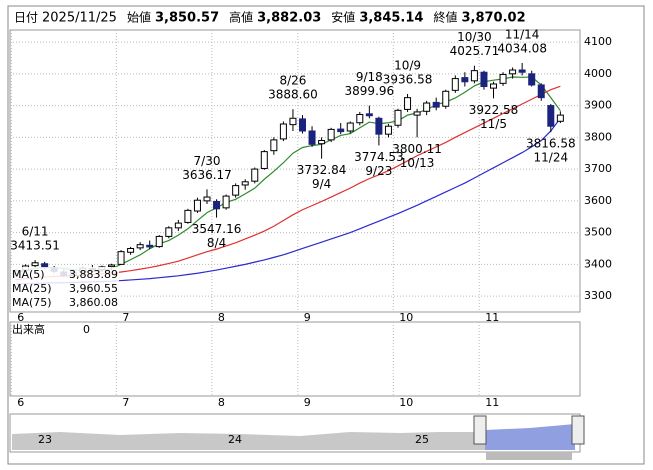 The width and height of the screenshot is (653, 470). What do you see at coordinates (474, 37) in the screenshot?
I see `annotation-date: 10/30` at bounding box center [474, 37].